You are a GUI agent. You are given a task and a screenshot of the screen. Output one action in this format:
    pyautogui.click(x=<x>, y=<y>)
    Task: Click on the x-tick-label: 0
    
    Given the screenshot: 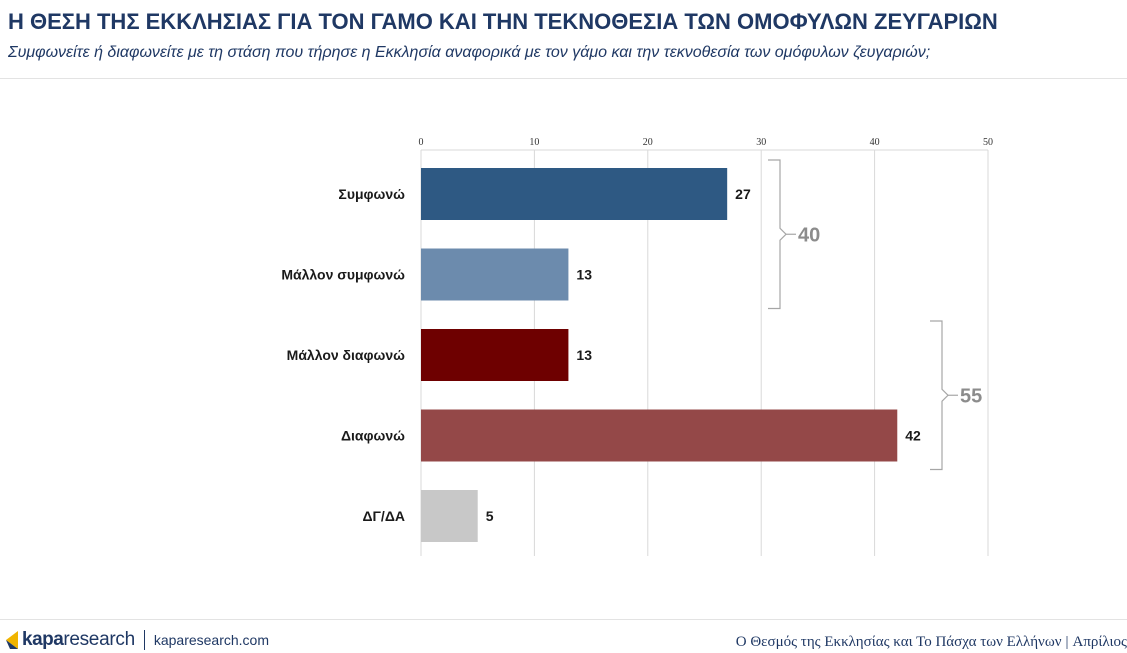 What is the action you would take?
    pyautogui.click(x=421, y=142)
    